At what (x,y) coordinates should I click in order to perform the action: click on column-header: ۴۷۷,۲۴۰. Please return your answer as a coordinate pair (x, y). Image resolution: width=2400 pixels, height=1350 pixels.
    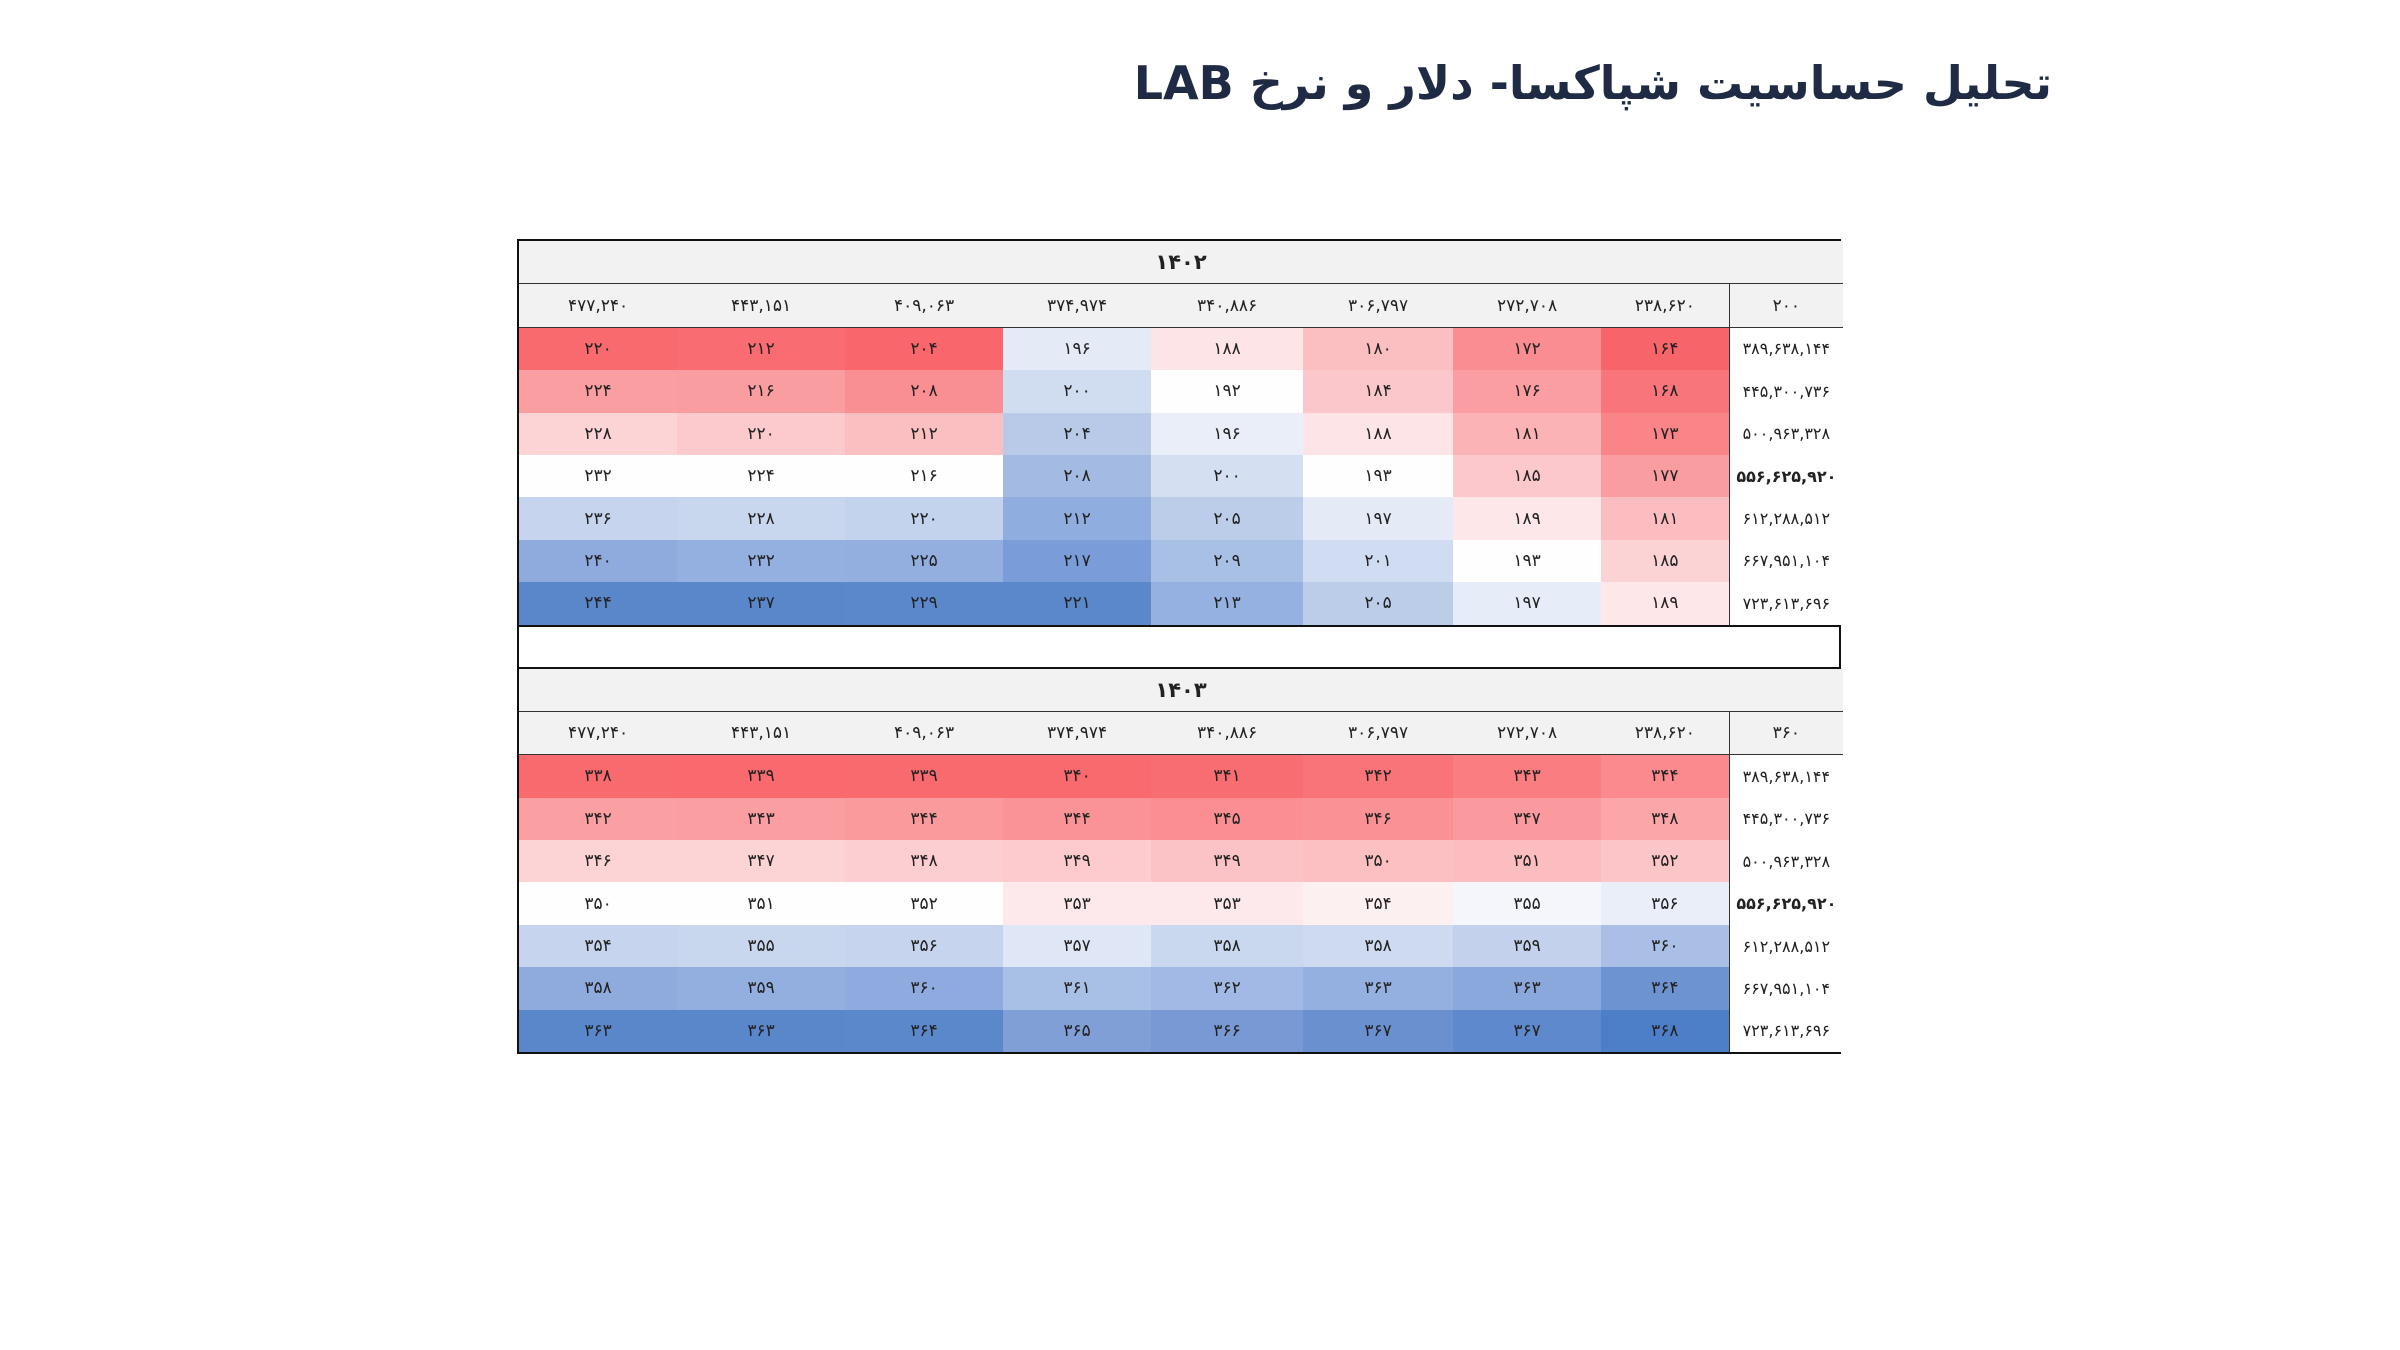
    Looking at the image, I should click on (598, 733).